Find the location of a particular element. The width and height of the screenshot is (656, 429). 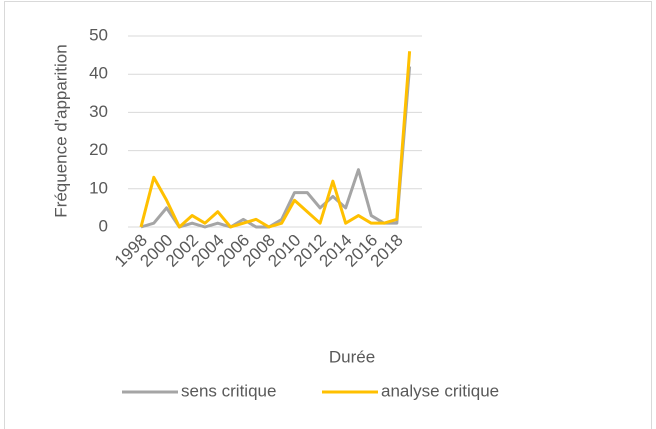

y-tick-label: 40 is located at coordinates (98, 73).